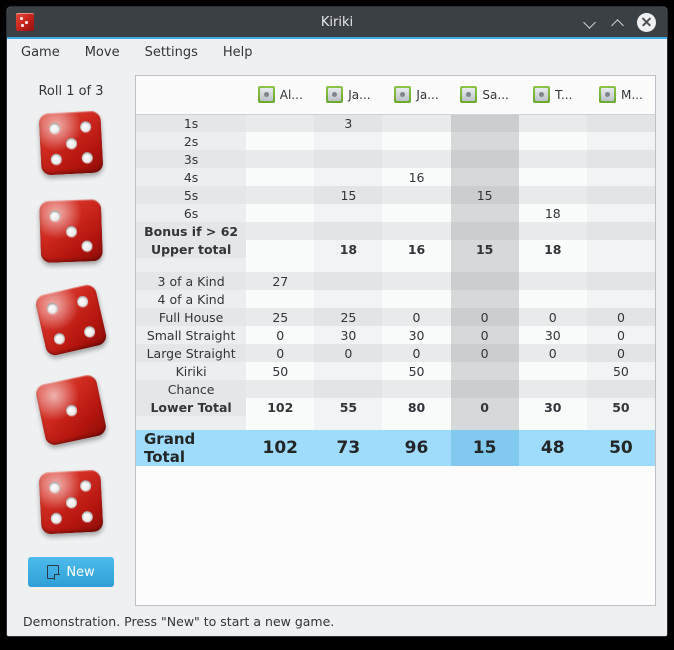 The height and width of the screenshot is (650, 674). What do you see at coordinates (348, 123) in the screenshot?
I see `score-cell: 3` at bounding box center [348, 123].